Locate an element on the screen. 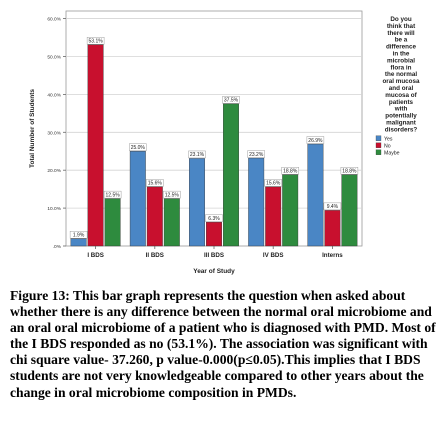 Image resolution: width=448 pixels, height=429 pixels. data-label: 37.5% is located at coordinates (231, 101).